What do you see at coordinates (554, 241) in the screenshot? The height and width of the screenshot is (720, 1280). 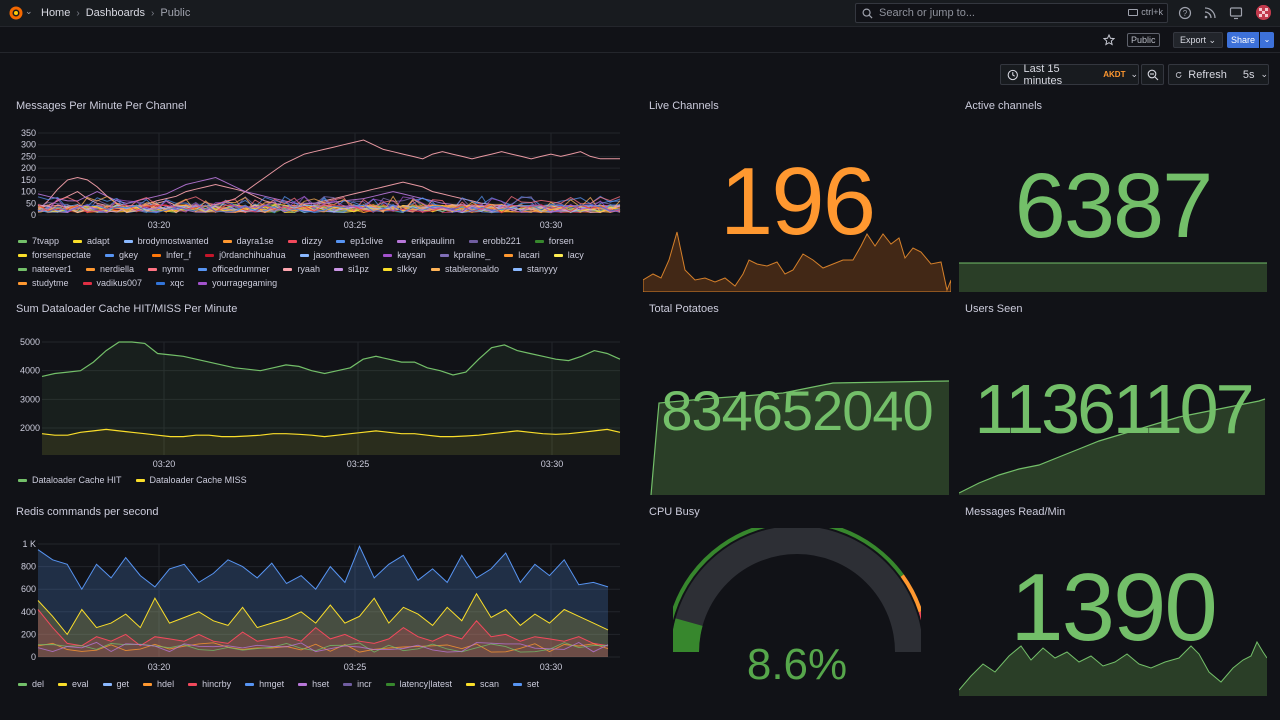 I see `legend-item: forsen` at bounding box center [554, 241].